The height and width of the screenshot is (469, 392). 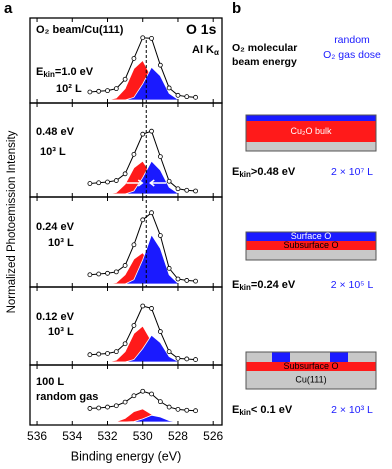 I want to click on x-tick-label: 536, so click(x=37, y=436).